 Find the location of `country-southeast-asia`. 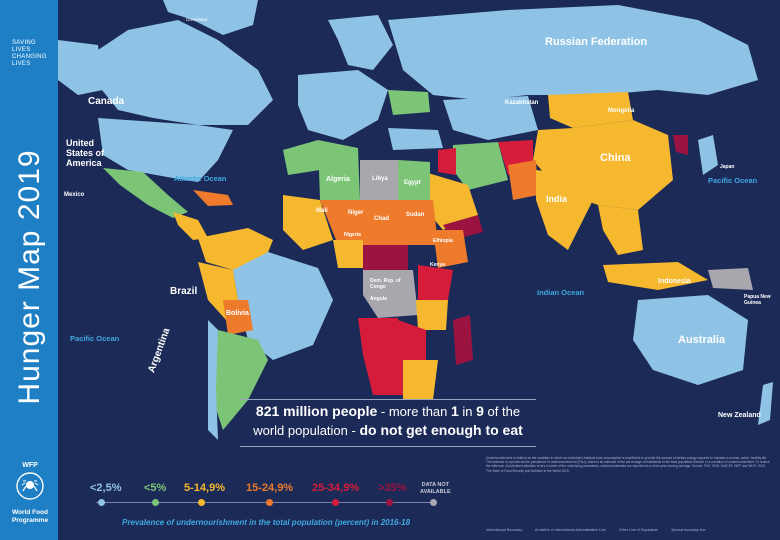

country-southeast-asia is located at coordinates (620, 230).